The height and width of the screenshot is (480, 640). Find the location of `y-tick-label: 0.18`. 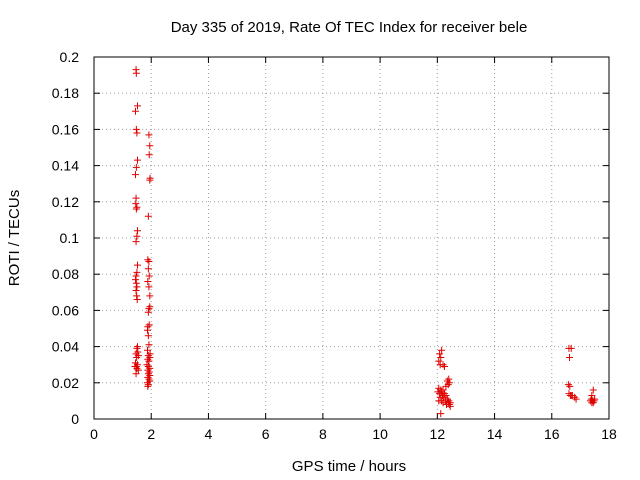

y-tick-label: 0.18 is located at coordinates (65, 93).